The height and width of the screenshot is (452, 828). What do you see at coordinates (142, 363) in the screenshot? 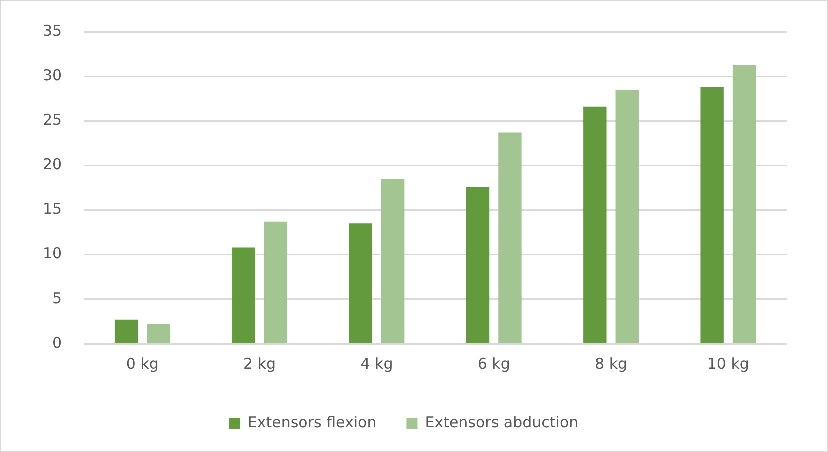
I see `x-tick-label: 0 kg` at bounding box center [142, 363].